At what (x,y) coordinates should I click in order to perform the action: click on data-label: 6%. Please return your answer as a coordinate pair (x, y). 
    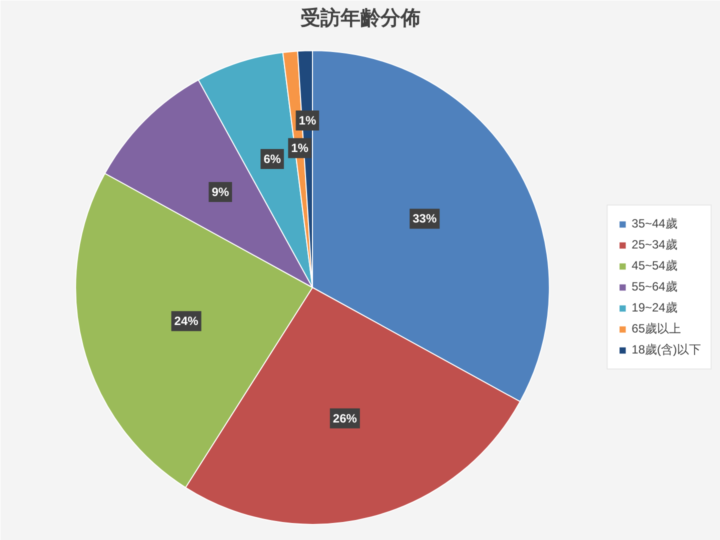
    Looking at the image, I should click on (273, 159).